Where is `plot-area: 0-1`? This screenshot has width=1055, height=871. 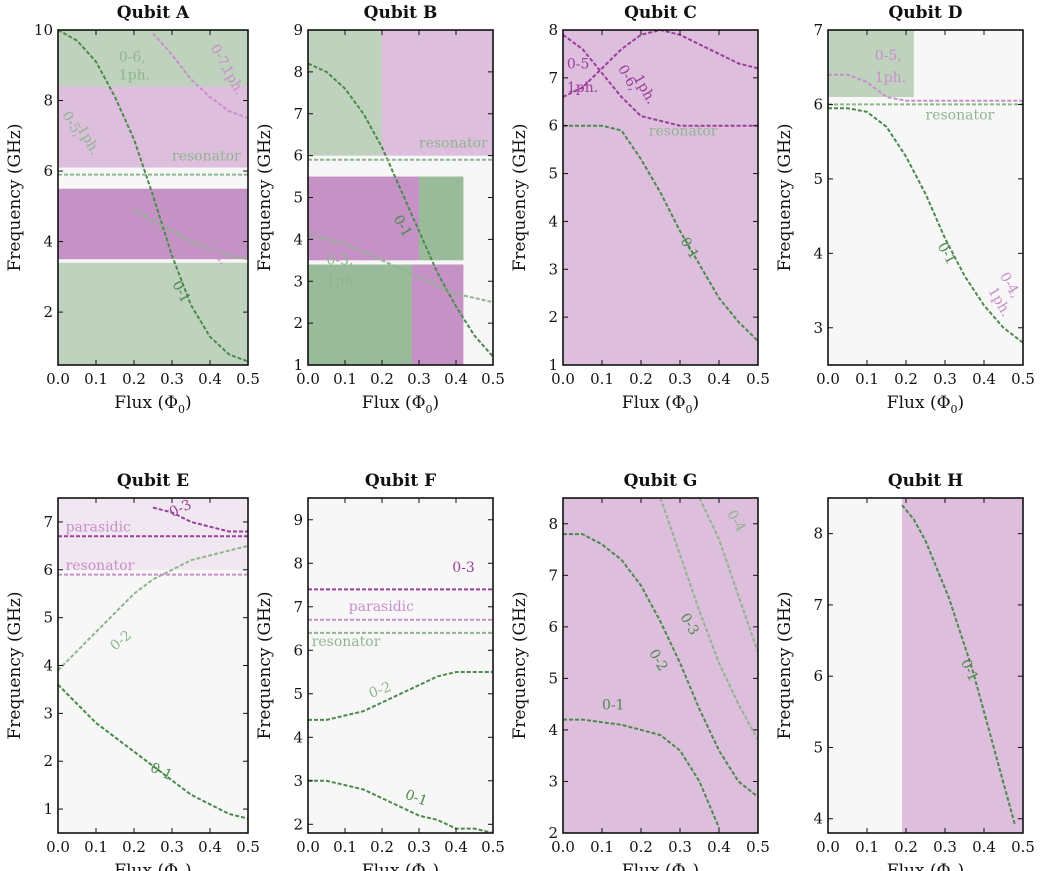
plot-area: 0-1 is located at coordinates (962, 665).